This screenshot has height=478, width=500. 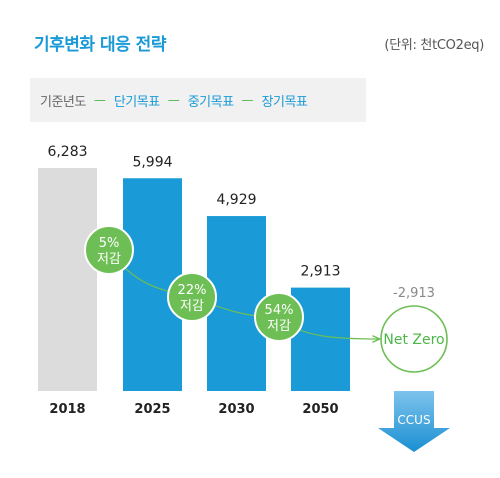 What do you see at coordinates (434, 45) in the screenshot?
I see `unit-label: (단위: 천tCO2eq)` at bounding box center [434, 45].